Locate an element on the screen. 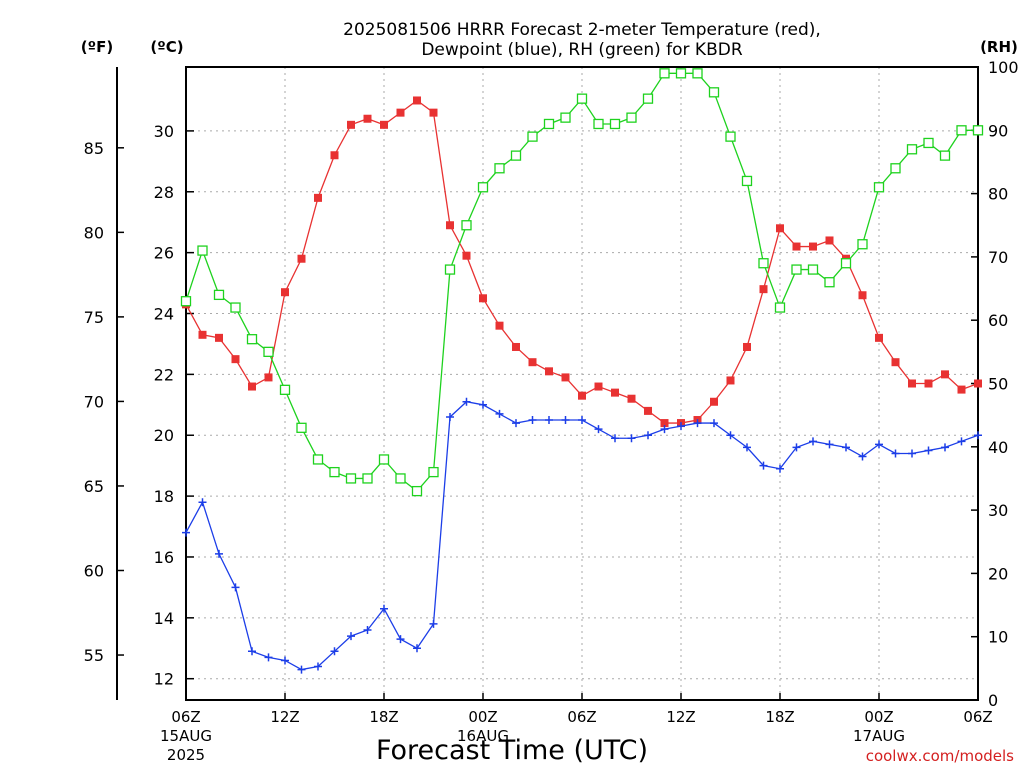  x-axis-label: Forecast Time (UTC) is located at coordinates (512, 750).